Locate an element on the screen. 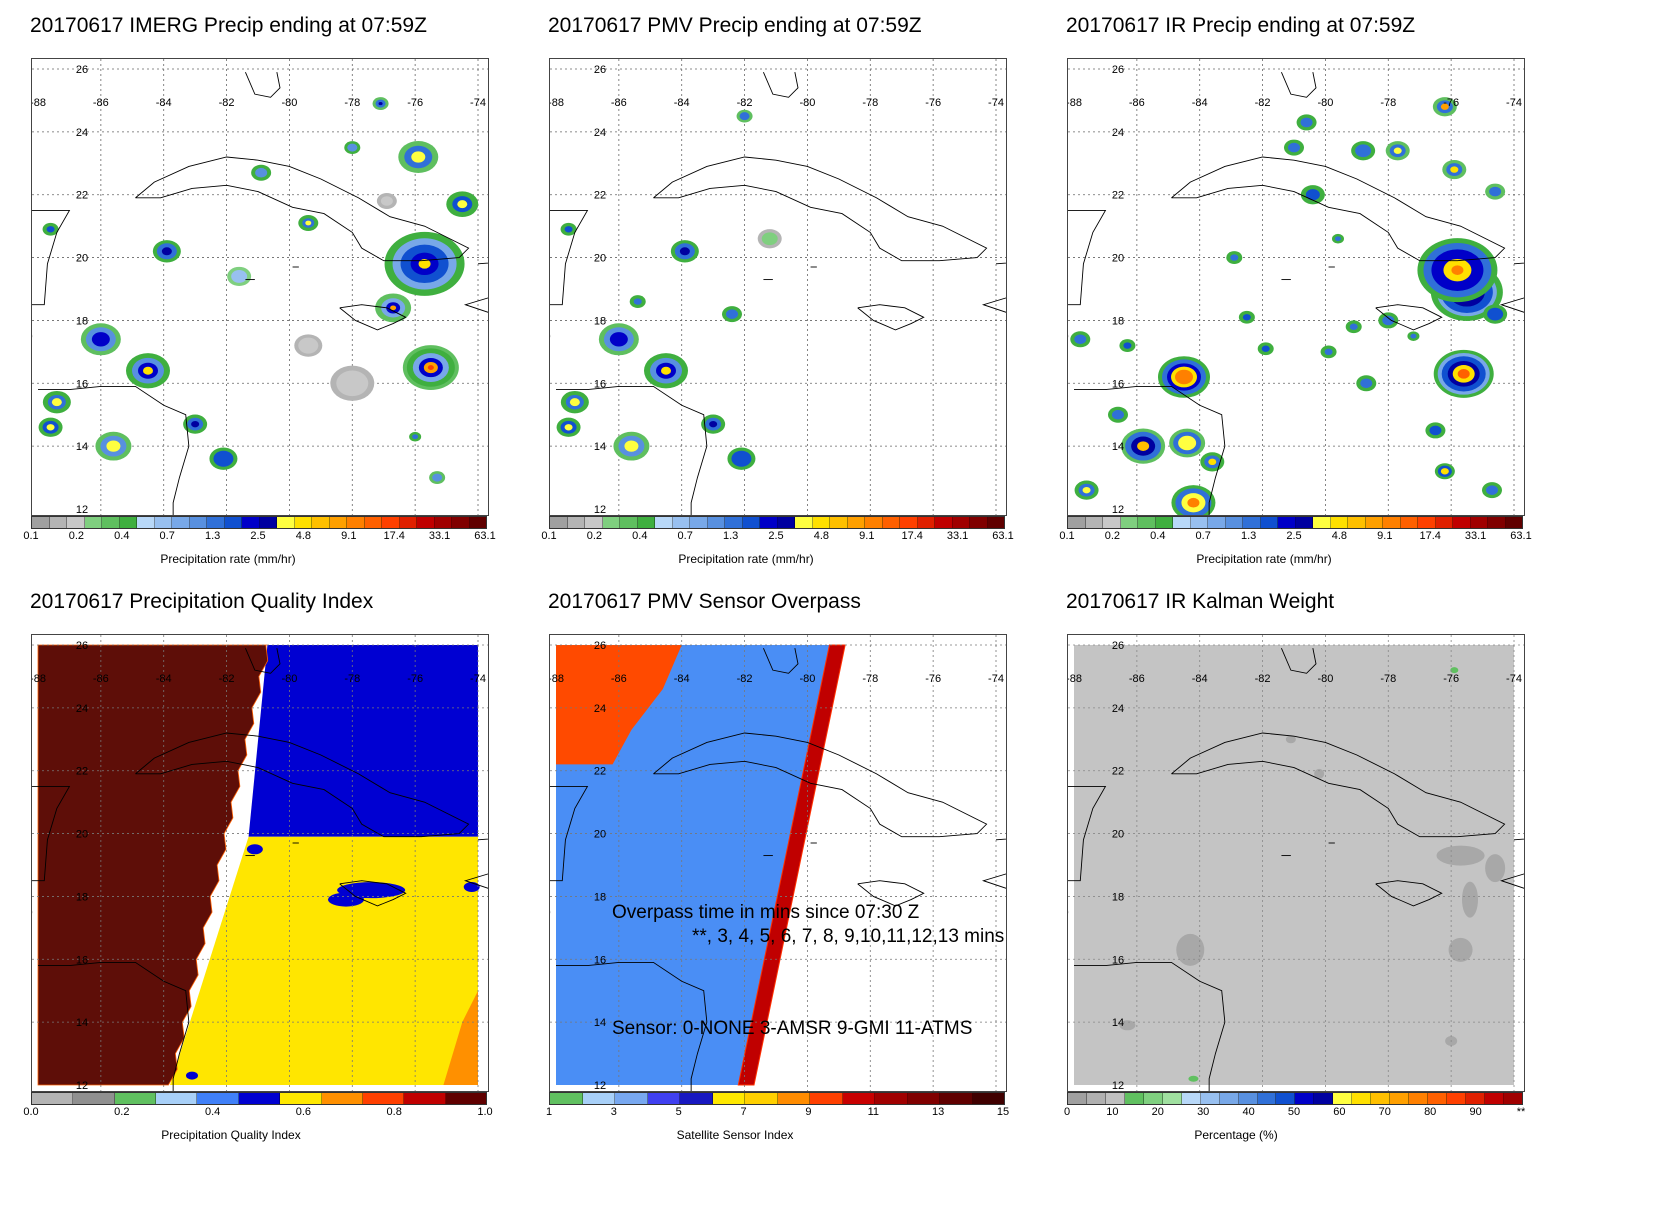 The width and height of the screenshot is (1653, 1212). lon-label: -74 is located at coordinates (996, 679).